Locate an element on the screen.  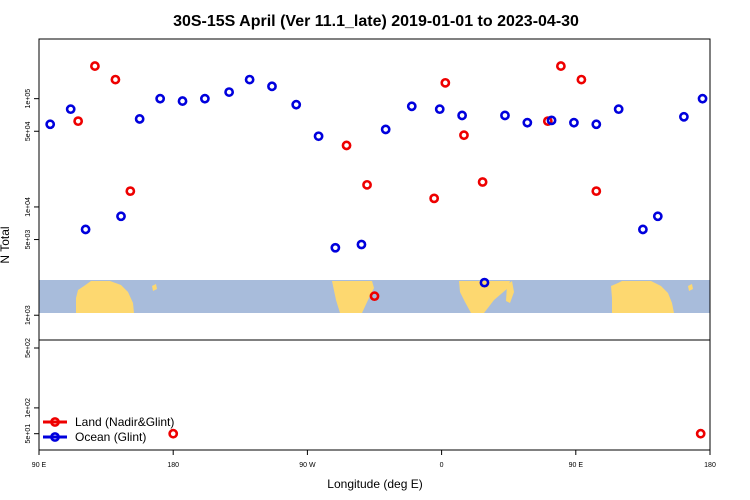
world-map-strip is located at coordinates (374, 296).